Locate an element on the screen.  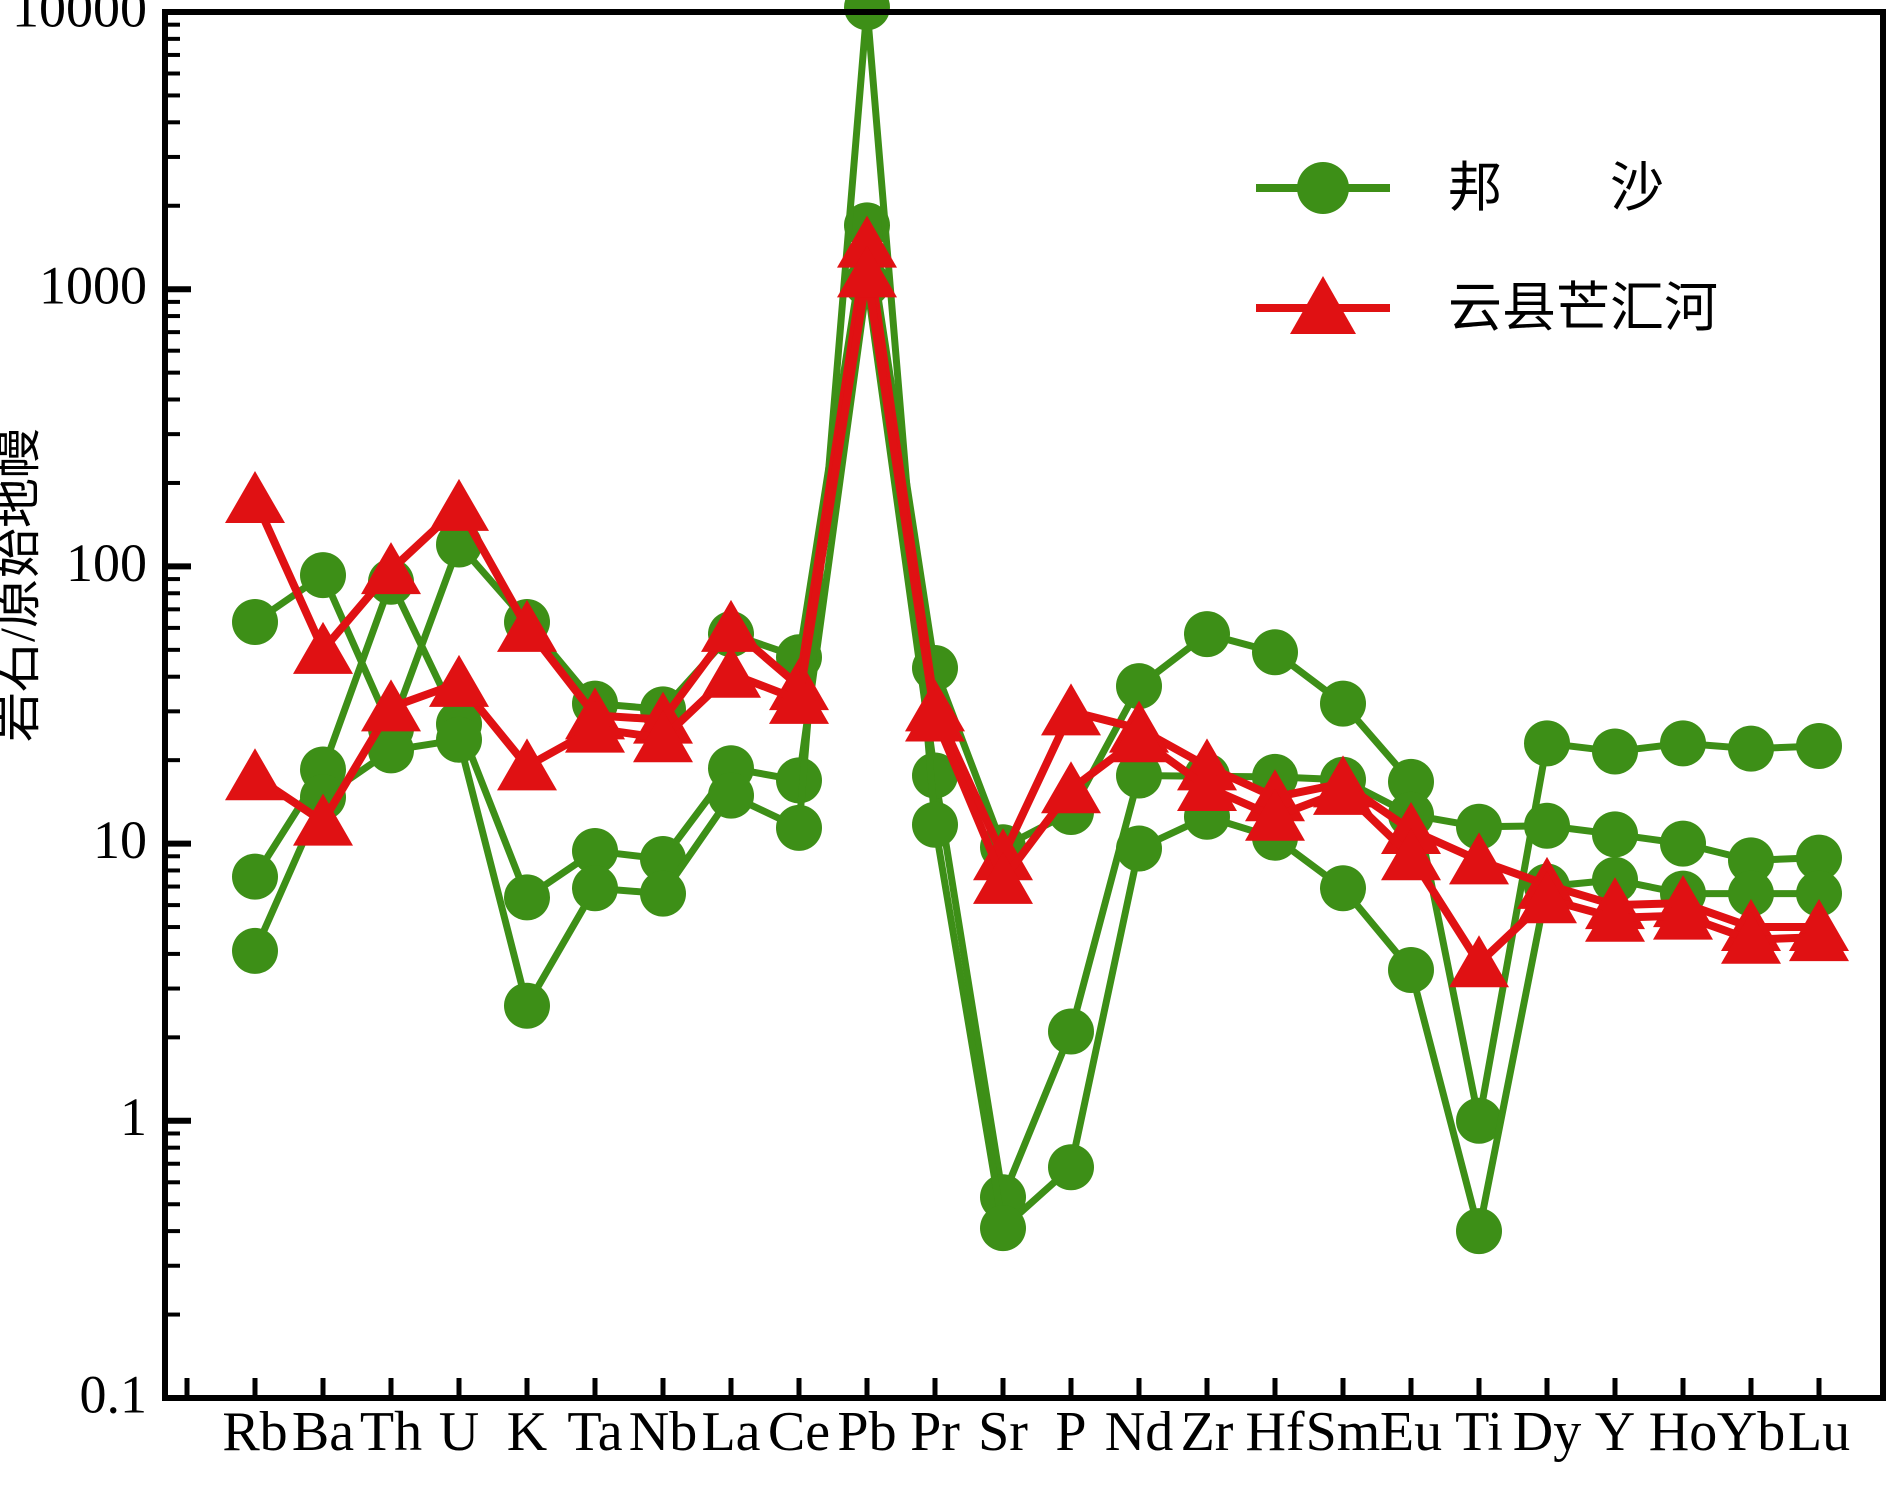
x-tick-label: Ti is located at coordinates (1479, 1432).